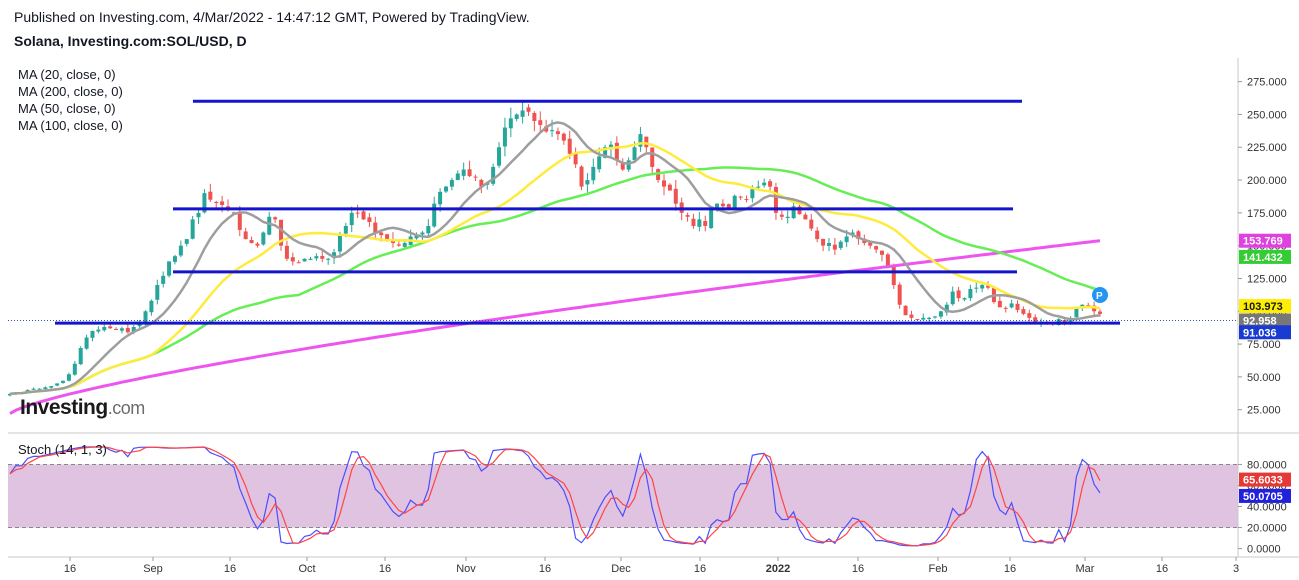 Image resolution: width=1299 pixels, height=580 pixels. Describe the element at coordinates (306, 569) in the screenshot. I see `time-tick-label: Oct` at that location.